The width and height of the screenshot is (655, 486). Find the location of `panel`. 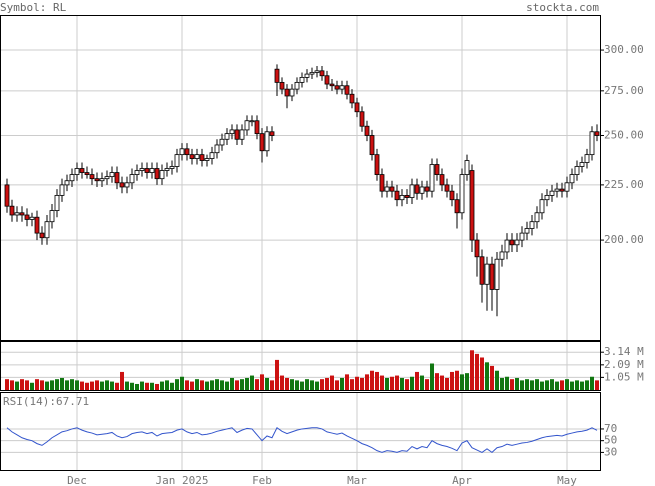

panel is located at coordinates (300, 431).